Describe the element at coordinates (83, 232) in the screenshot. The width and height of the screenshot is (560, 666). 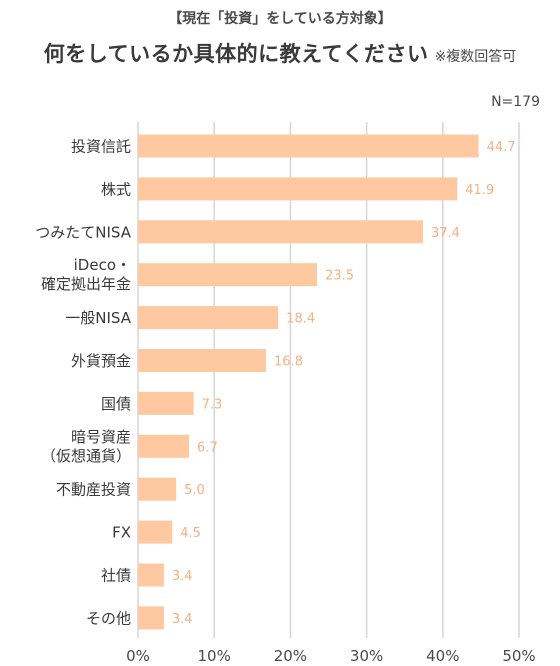
I see `category-label: つみたてNISA` at that location.